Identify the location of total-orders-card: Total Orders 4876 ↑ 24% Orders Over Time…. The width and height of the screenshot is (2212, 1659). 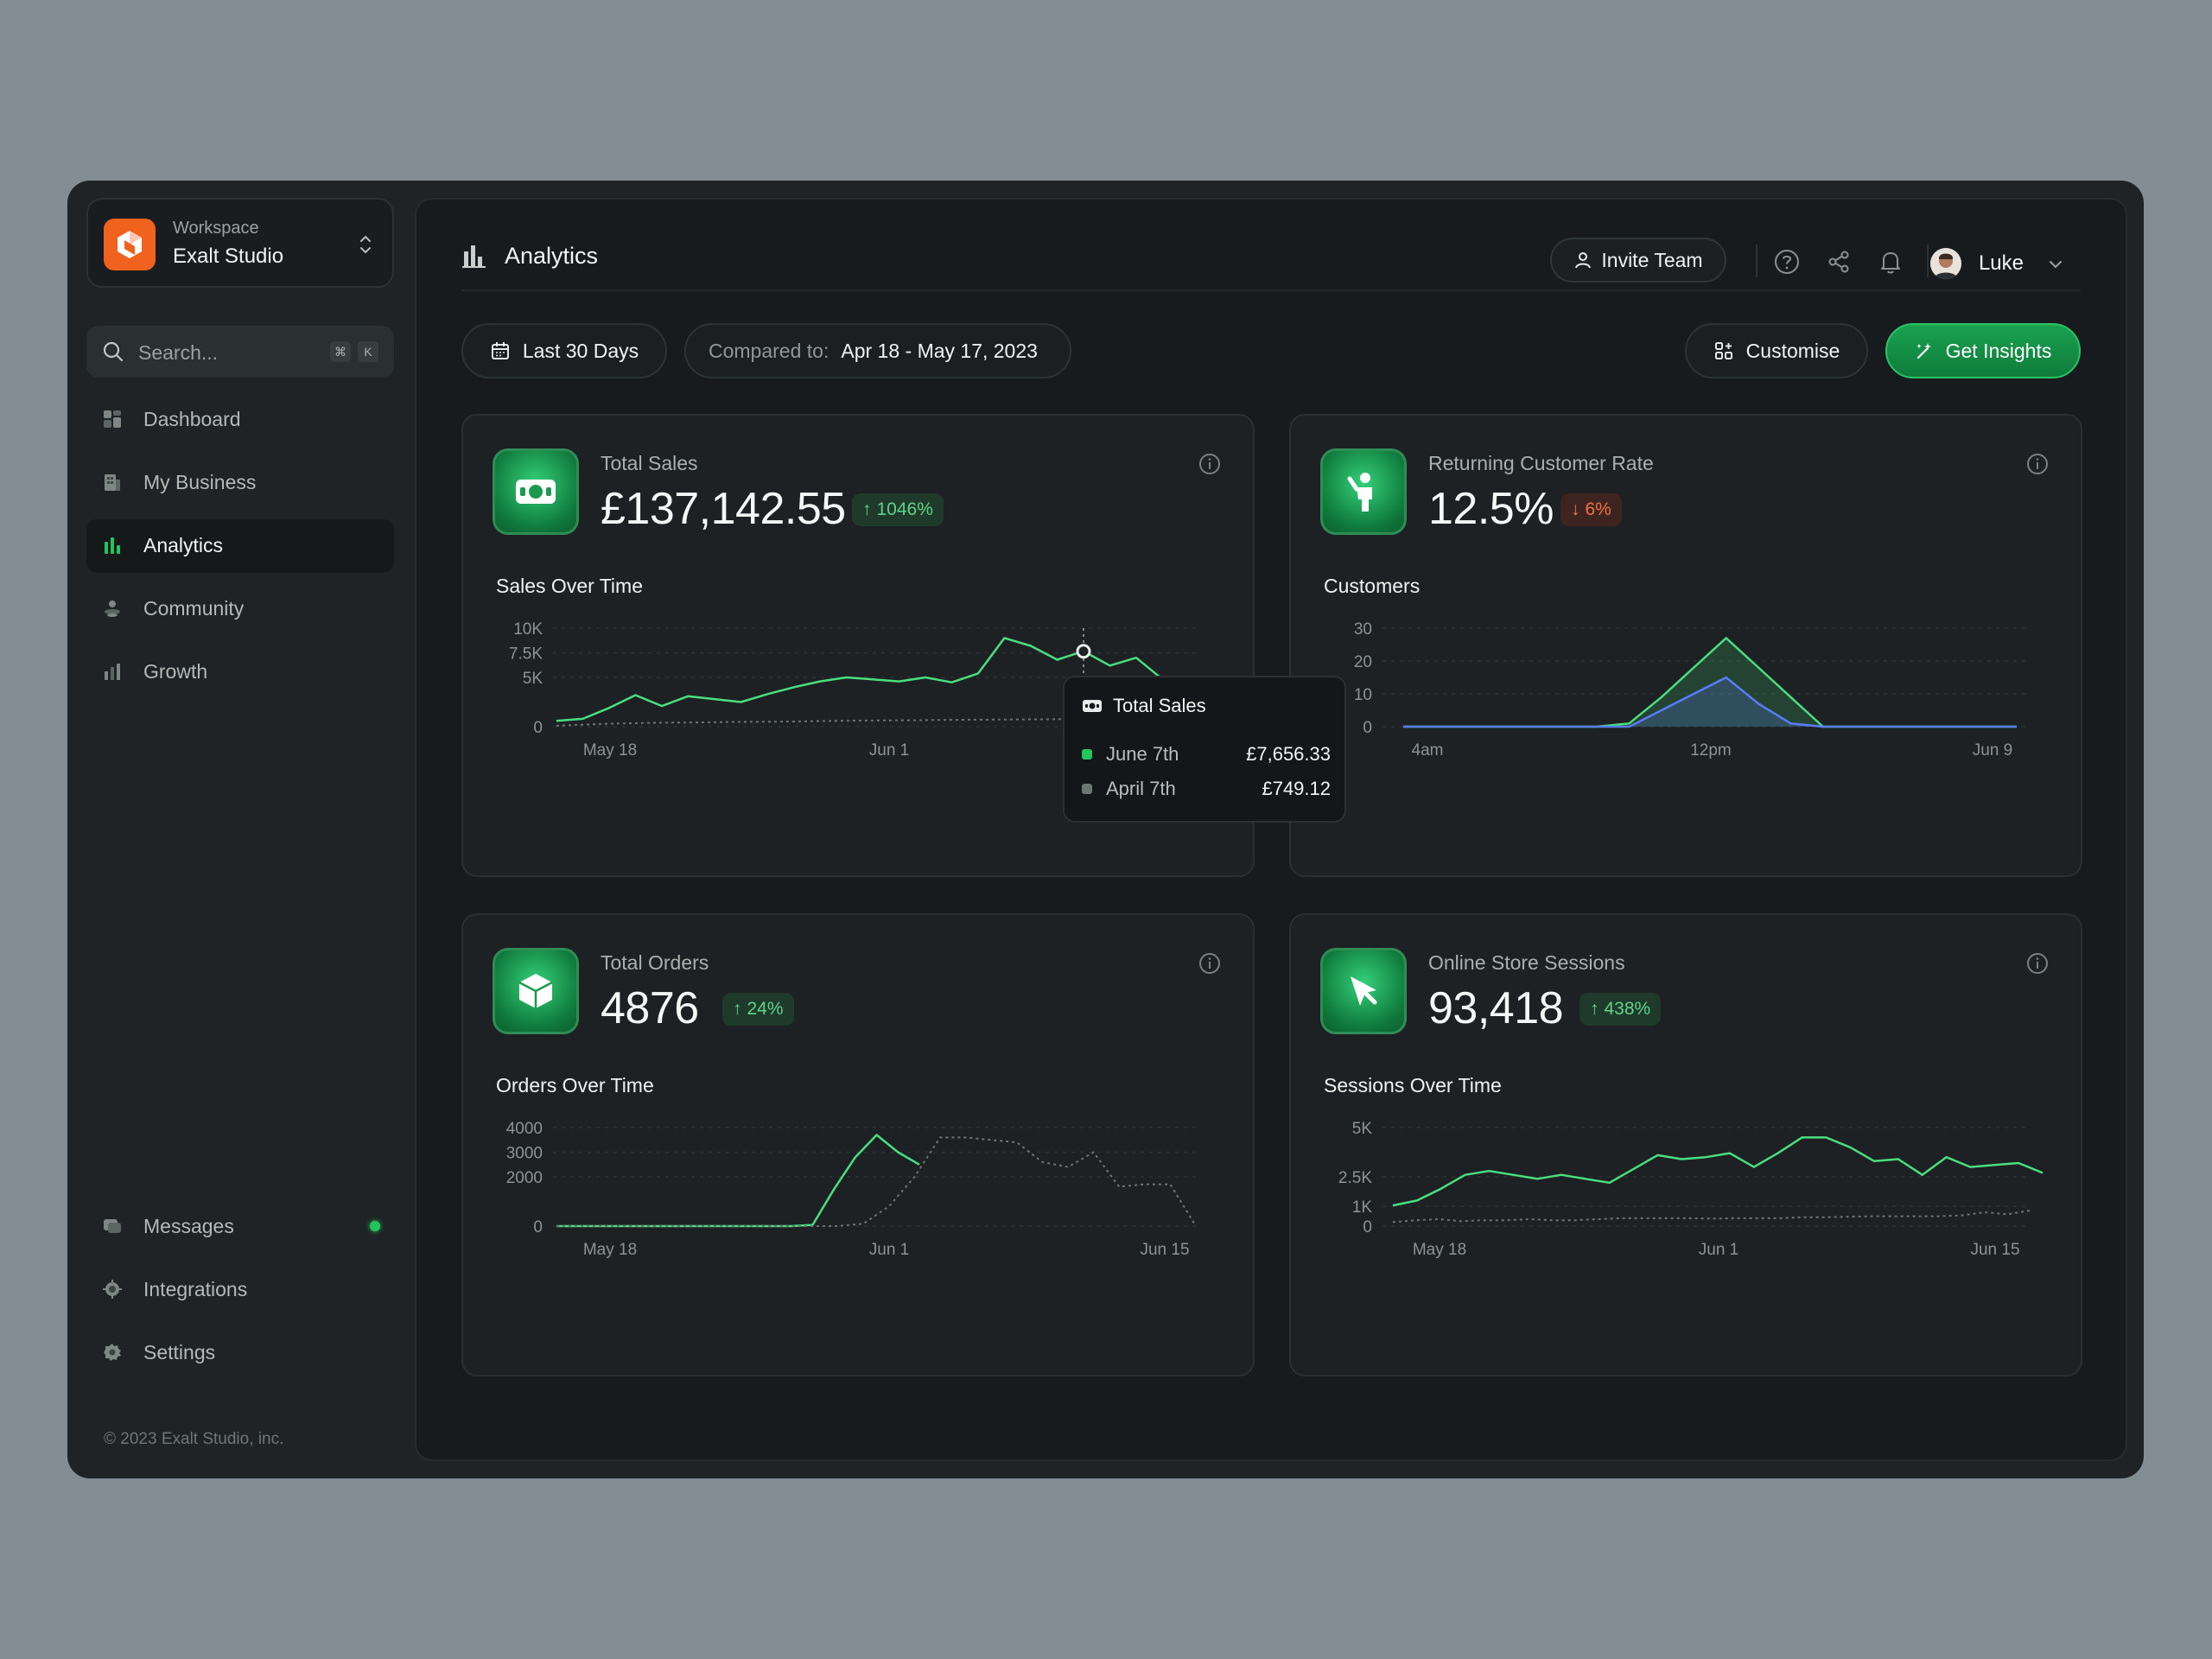
(858, 1144).